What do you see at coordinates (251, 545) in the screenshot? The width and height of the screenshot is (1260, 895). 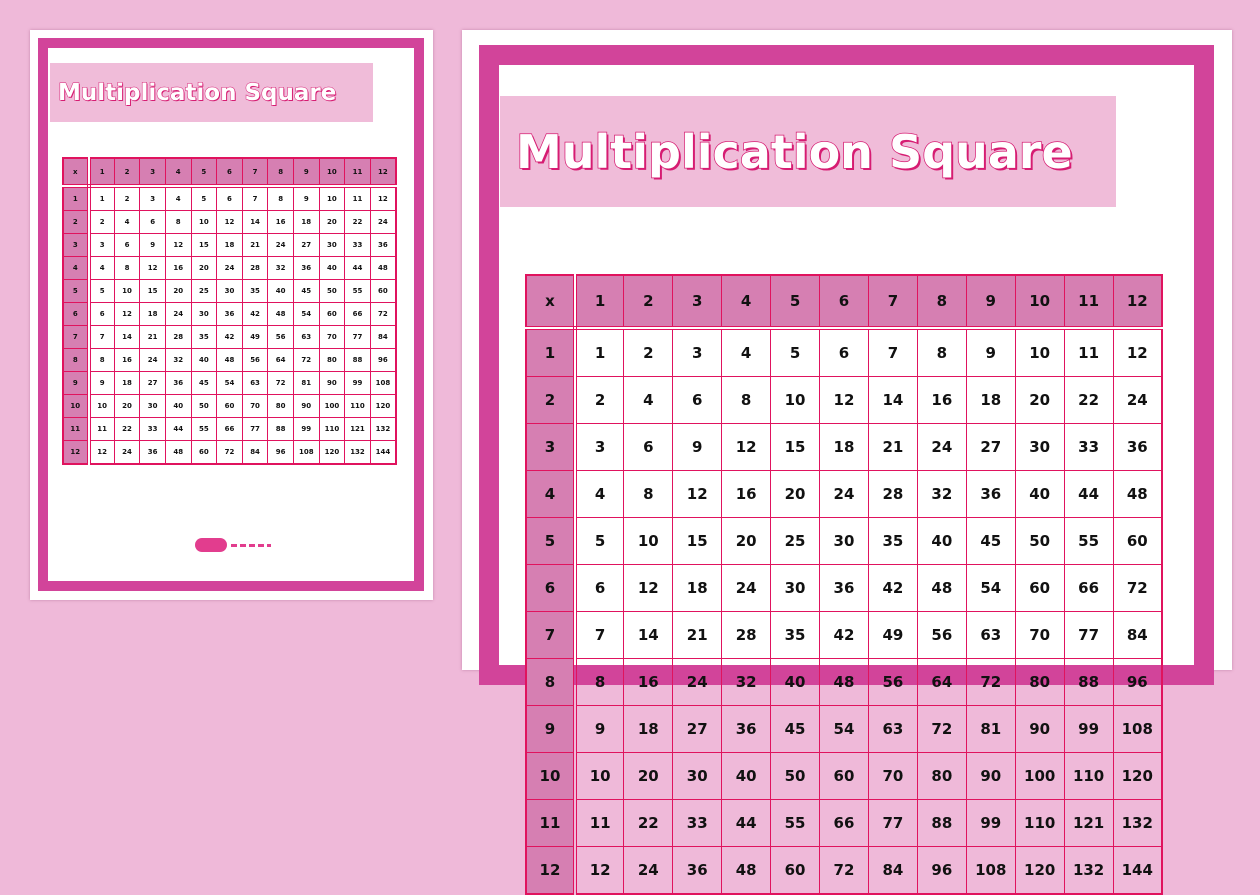 I see `logo-tagline` at bounding box center [251, 545].